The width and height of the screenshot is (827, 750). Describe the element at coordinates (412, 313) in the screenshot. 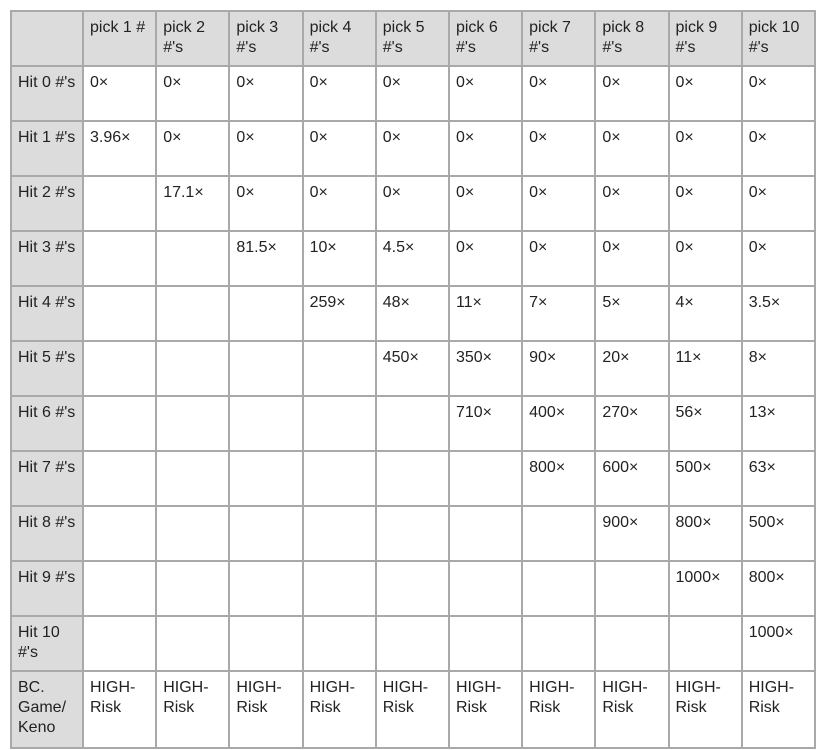

I see `payout-cell: 48×` at that location.